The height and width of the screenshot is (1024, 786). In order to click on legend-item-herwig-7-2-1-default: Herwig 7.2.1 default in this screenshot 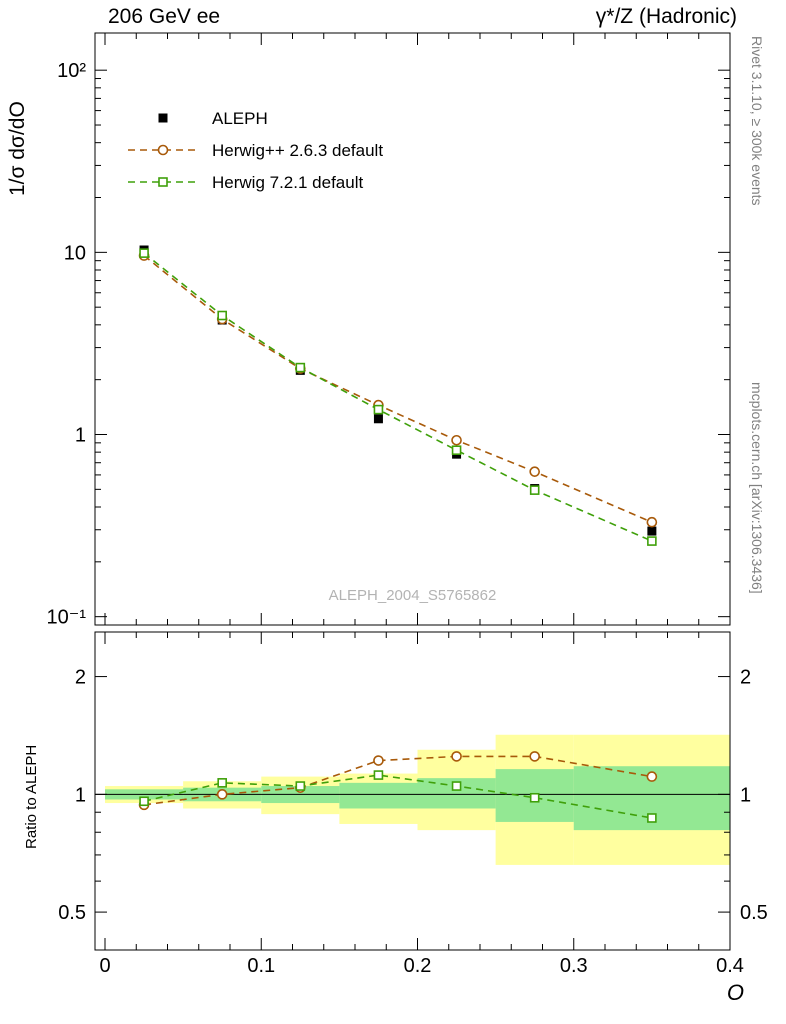, I will do `click(245, 182)`.